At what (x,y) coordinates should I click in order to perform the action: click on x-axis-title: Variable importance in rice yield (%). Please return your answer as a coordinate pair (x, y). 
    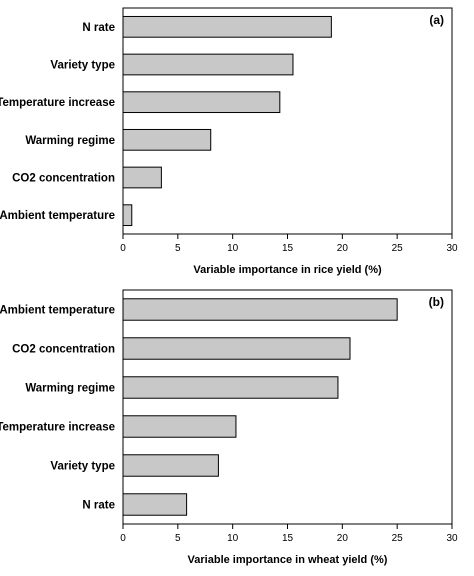
    Looking at the image, I should click on (287, 270).